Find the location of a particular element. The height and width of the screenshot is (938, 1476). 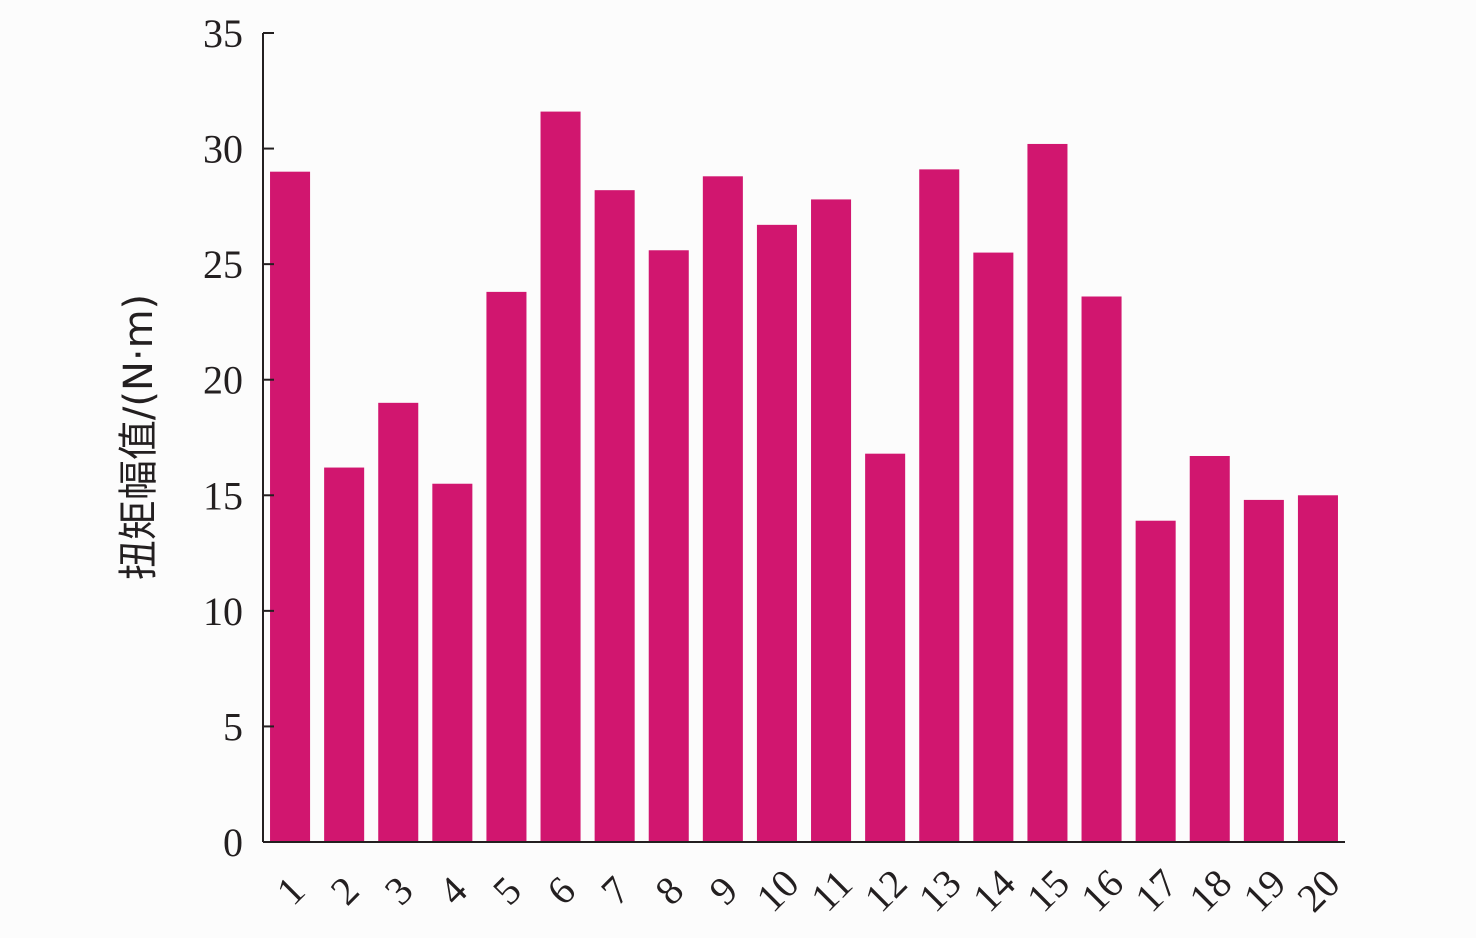

x-tick-label: 4 is located at coordinates (453, 890).